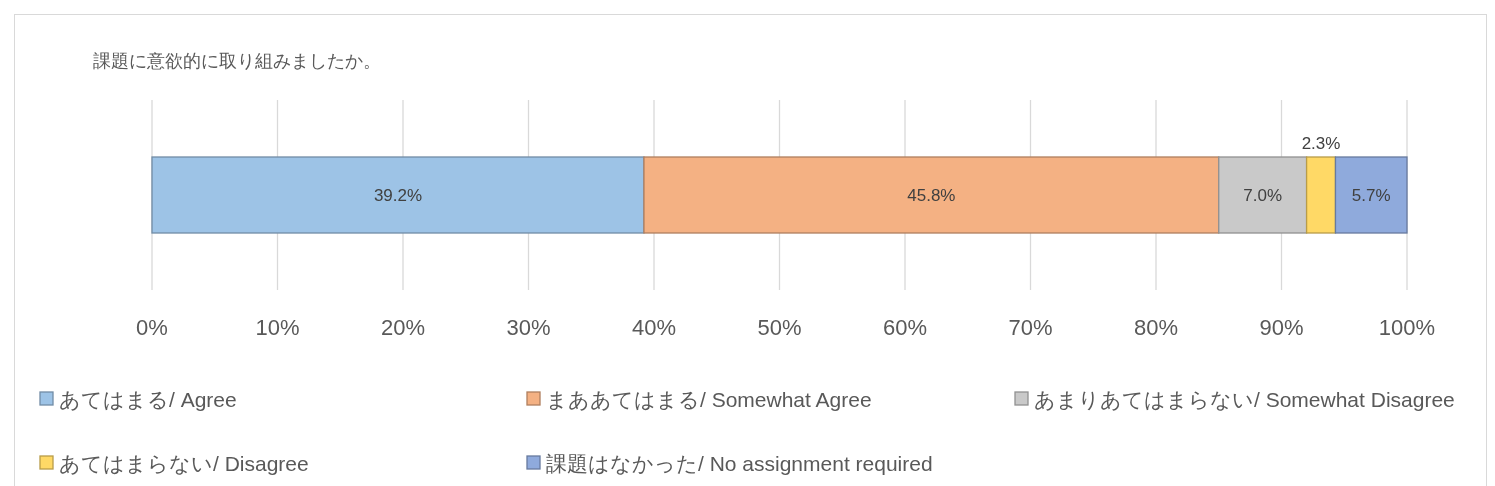 Image resolution: width=1495 pixels, height=486 pixels. What do you see at coordinates (148, 399) in the screenshot?
I see `legend-label: あてはまる/ Agree` at bounding box center [148, 399].